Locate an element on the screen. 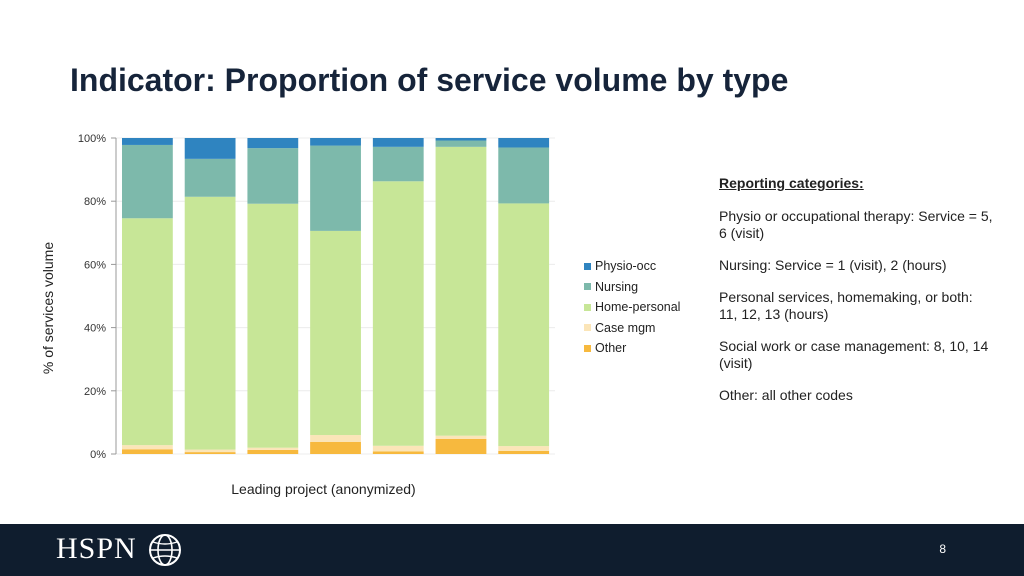  legend-item: Physio-occ is located at coordinates (632, 266).